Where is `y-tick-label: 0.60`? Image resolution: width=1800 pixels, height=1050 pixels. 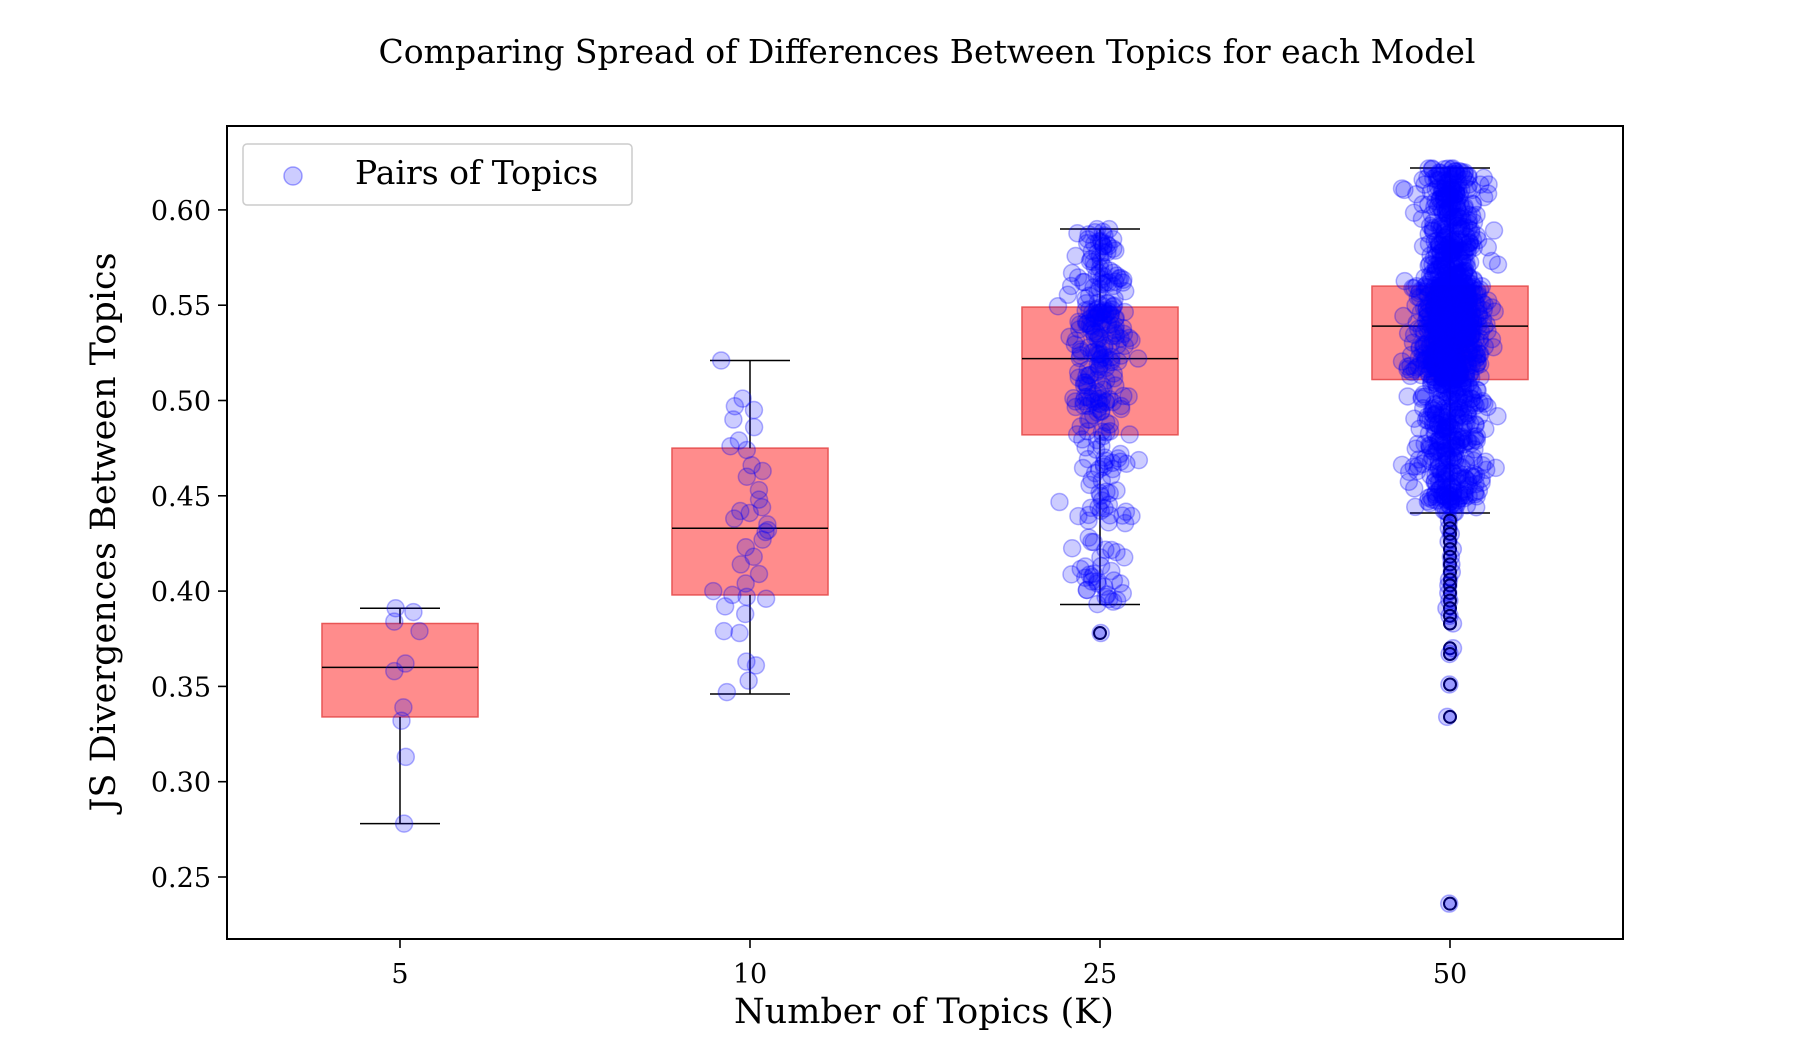
y-tick-label: 0.60 is located at coordinates (181, 211).